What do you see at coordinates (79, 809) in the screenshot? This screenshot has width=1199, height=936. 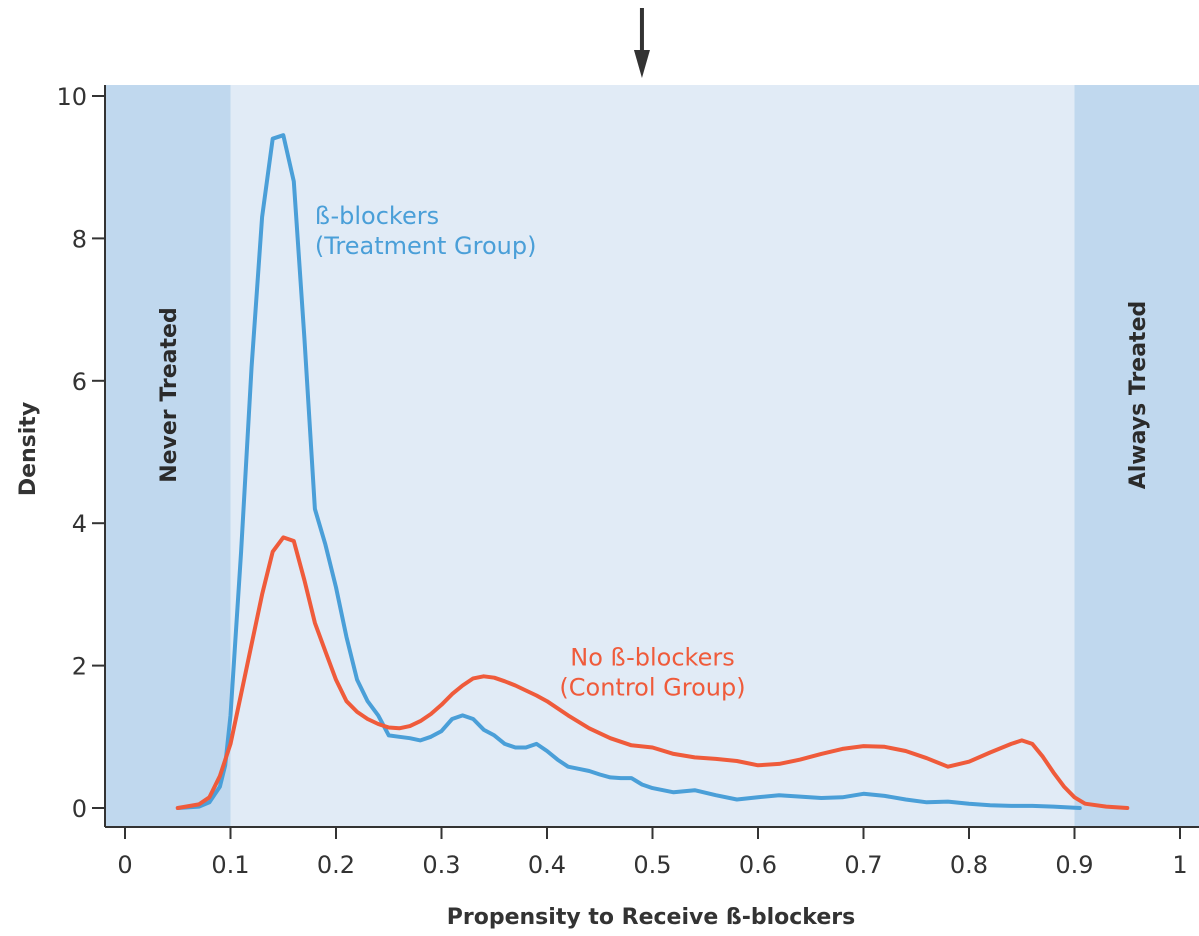 I see `y-tick-label: 0` at bounding box center [79, 809].